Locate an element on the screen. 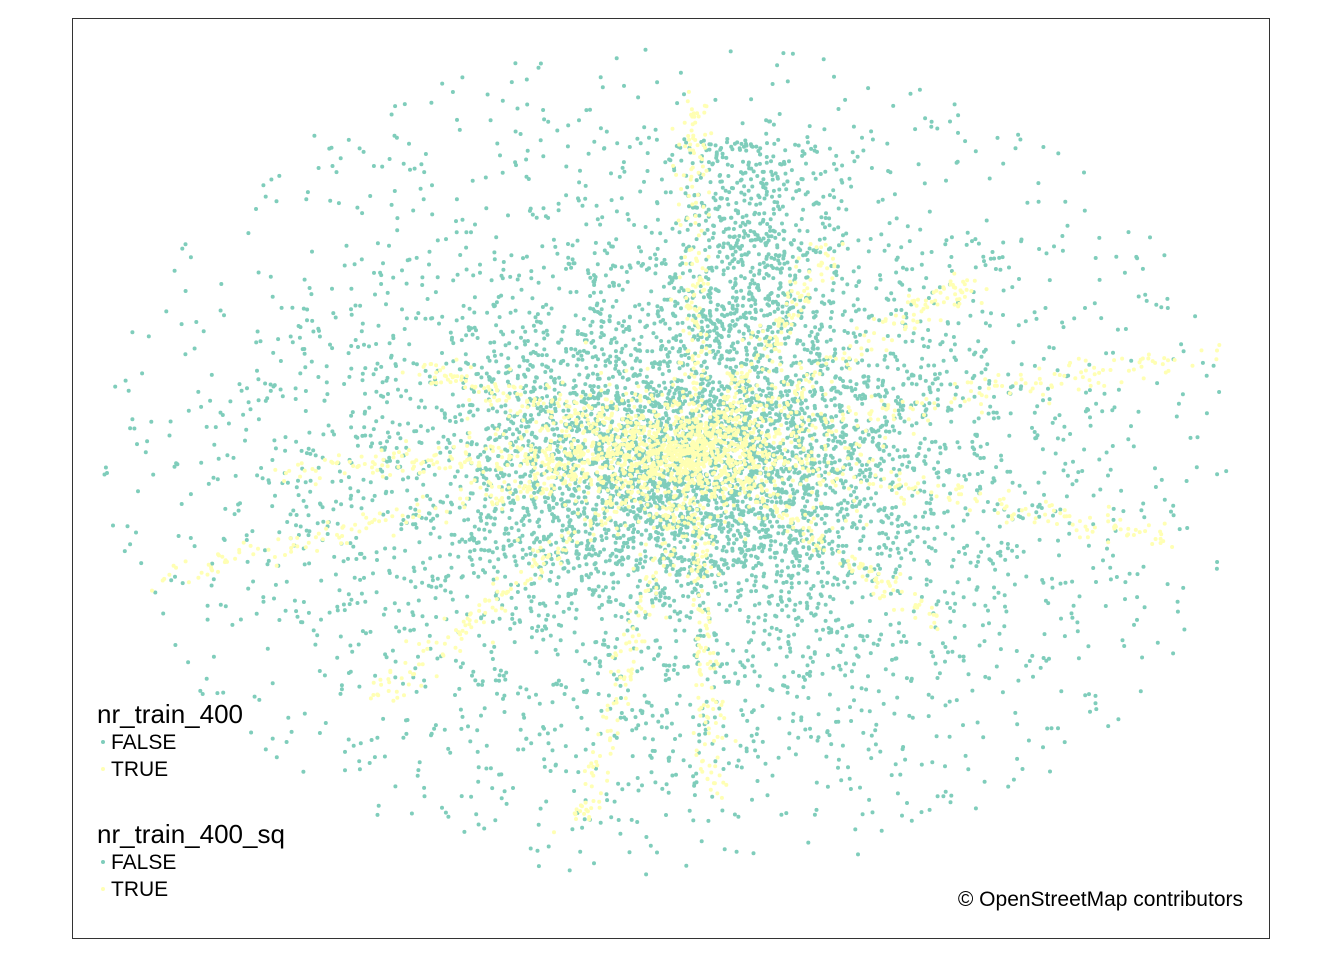  legend-nr-train-400: nr_train_400 FALSE TRUE is located at coordinates (170, 741).